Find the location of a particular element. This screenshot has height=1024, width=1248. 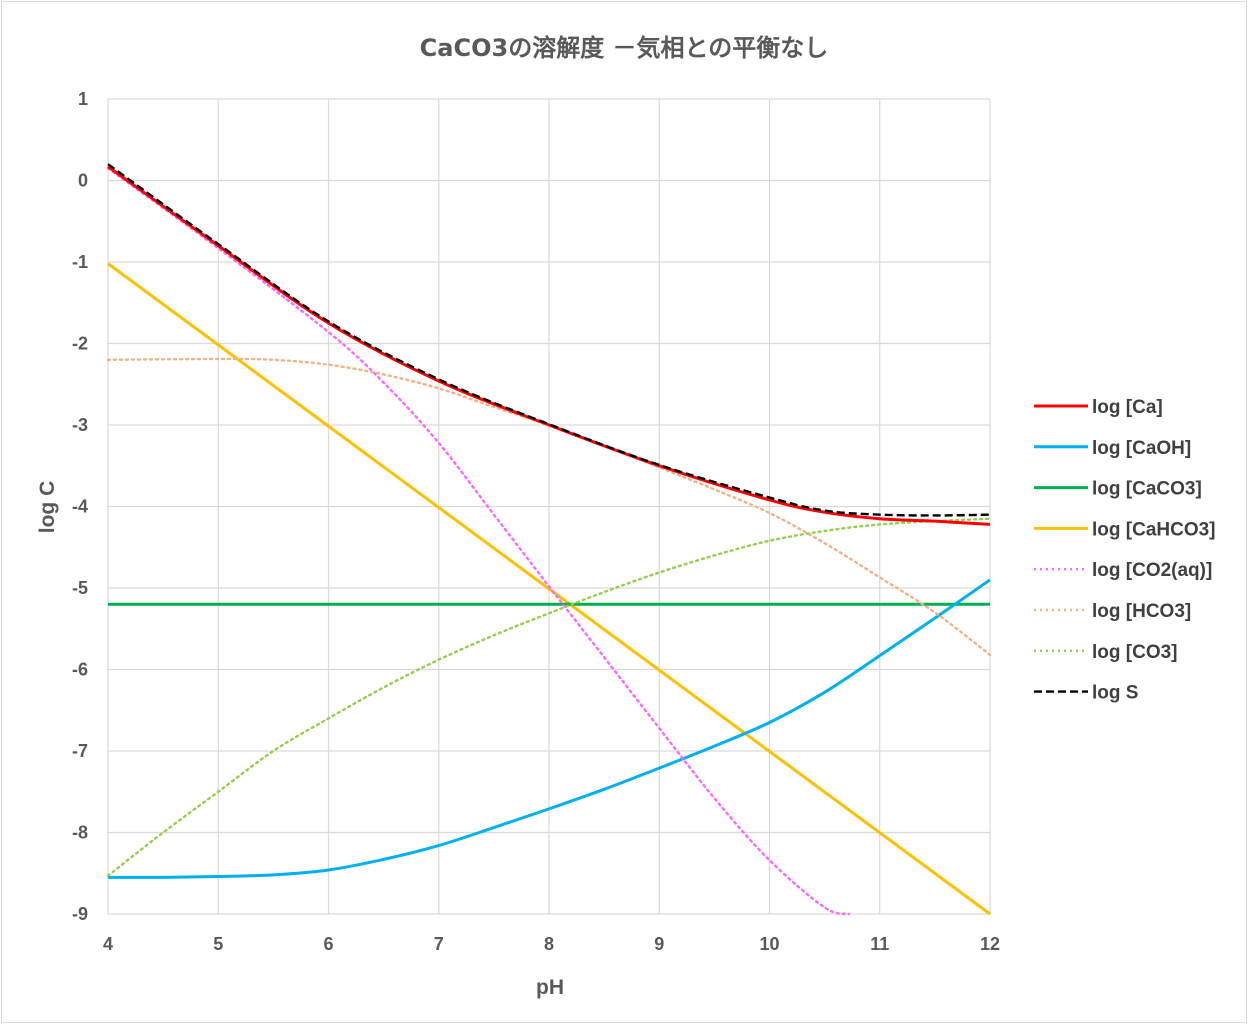

y-tick-label: -3 is located at coordinates (80, 425).